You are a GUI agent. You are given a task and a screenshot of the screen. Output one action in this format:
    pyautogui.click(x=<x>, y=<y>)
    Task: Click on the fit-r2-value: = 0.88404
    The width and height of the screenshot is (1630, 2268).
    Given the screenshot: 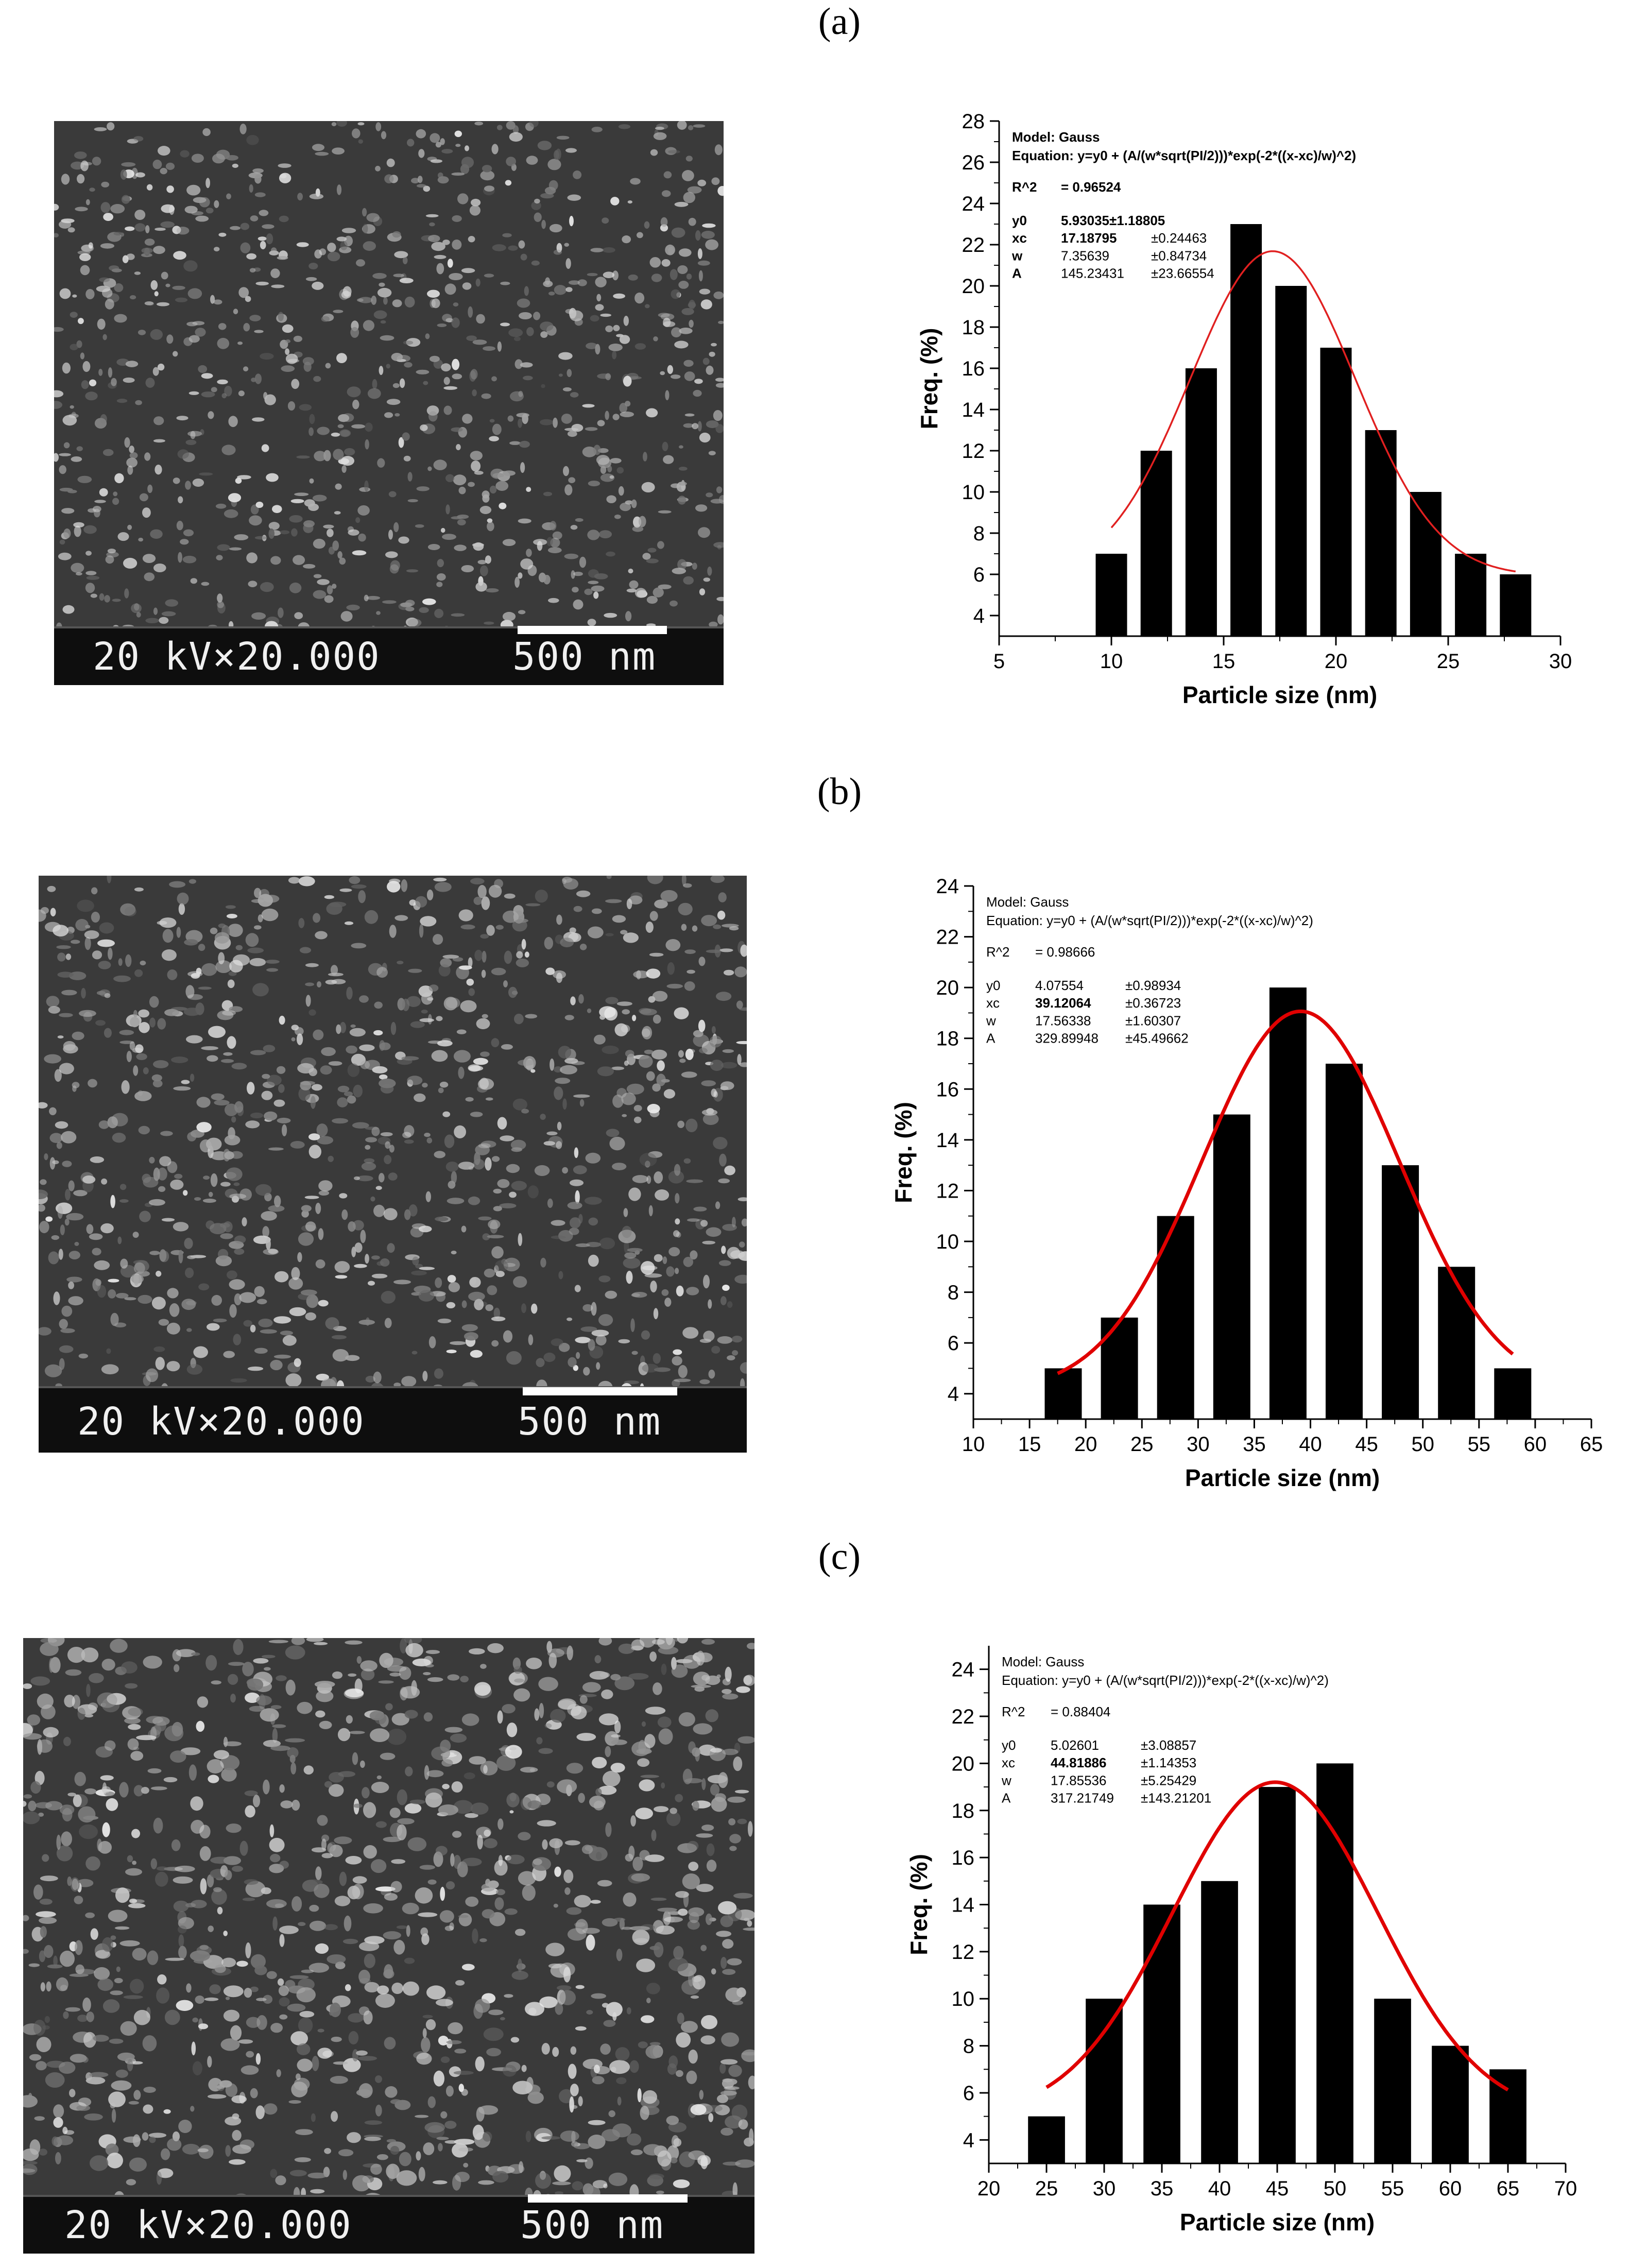 What is the action you would take?
    pyautogui.click(x=1080, y=1711)
    